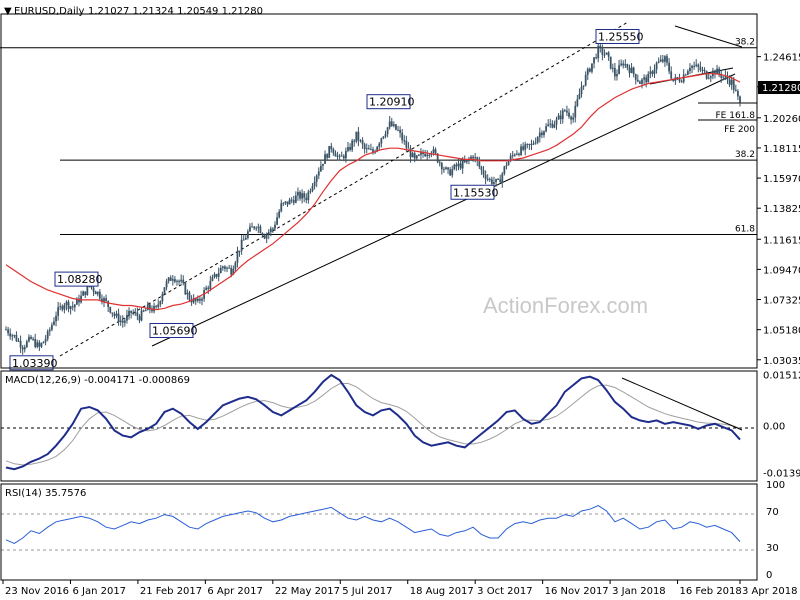 The image size is (800, 600). Describe the element at coordinates (781, 119) in the screenshot. I see `price-axis-label: 1.20260` at that location.